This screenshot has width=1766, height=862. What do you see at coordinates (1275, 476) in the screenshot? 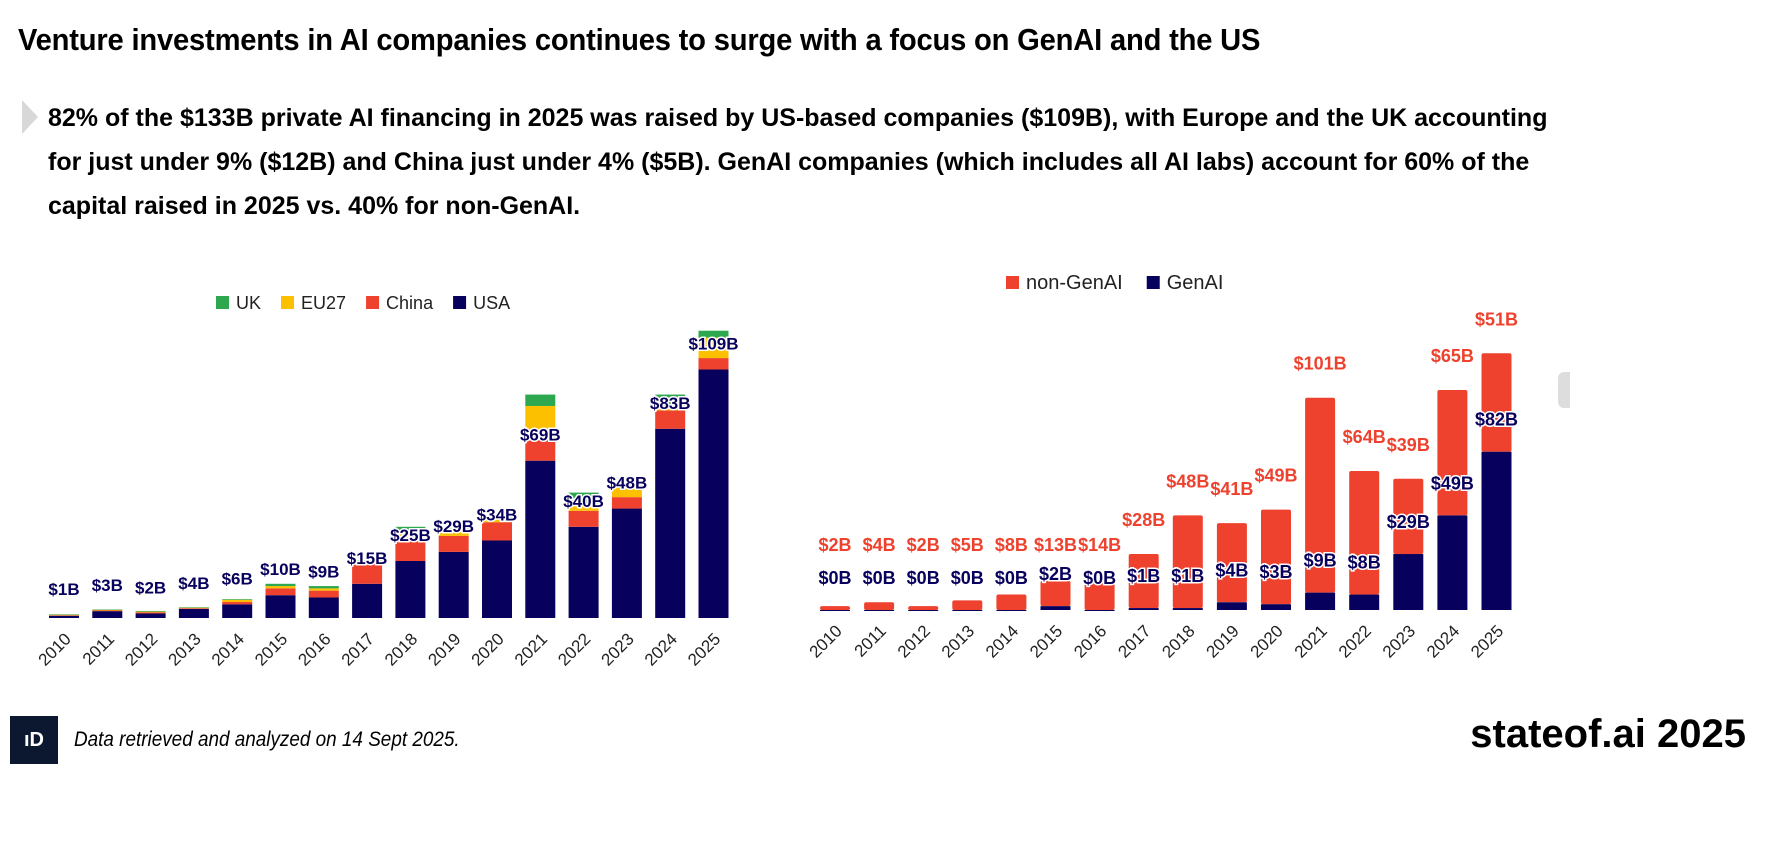
I see `data-label-non-genai: $49B` at bounding box center [1275, 476].